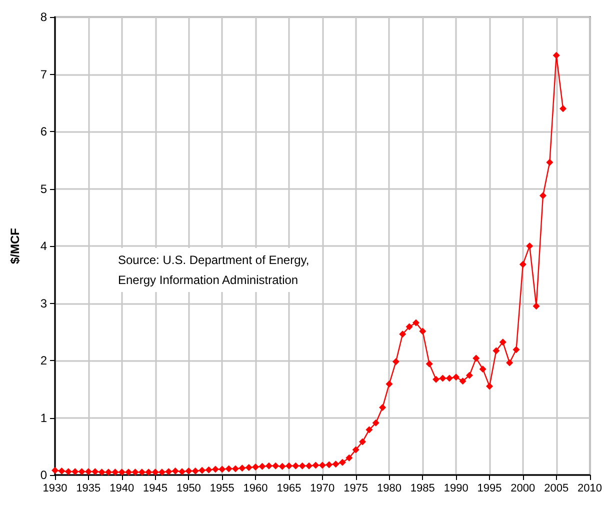 The height and width of the screenshot is (509, 605). Describe the element at coordinates (44, 417) in the screenshot. I see `y-tick-label: 1` at that location.